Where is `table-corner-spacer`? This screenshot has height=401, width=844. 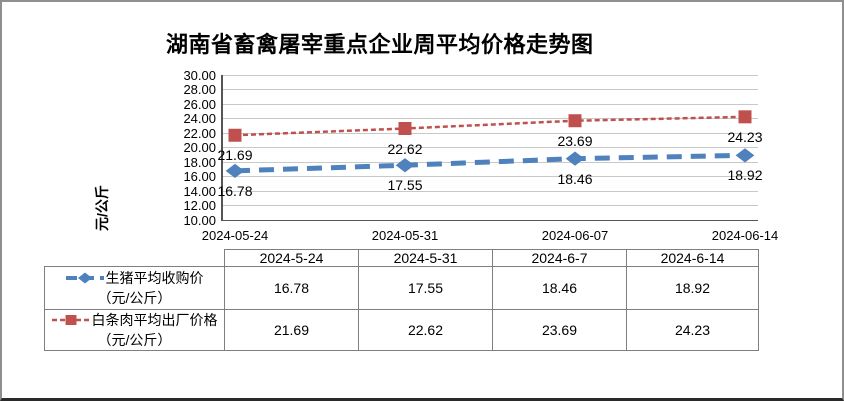 table-corner-spacer is located at coordinates (134, 257).